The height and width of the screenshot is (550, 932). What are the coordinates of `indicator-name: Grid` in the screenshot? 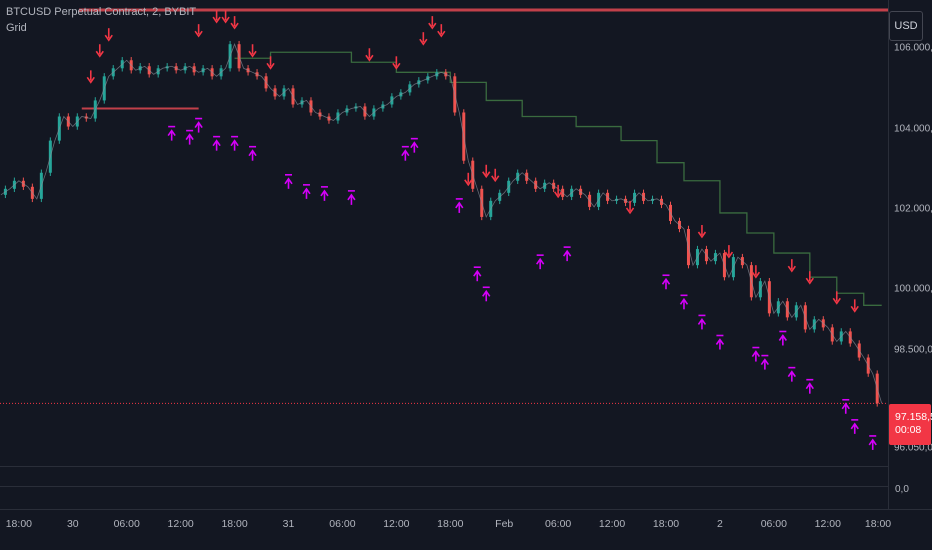 It's located at (16, 28).